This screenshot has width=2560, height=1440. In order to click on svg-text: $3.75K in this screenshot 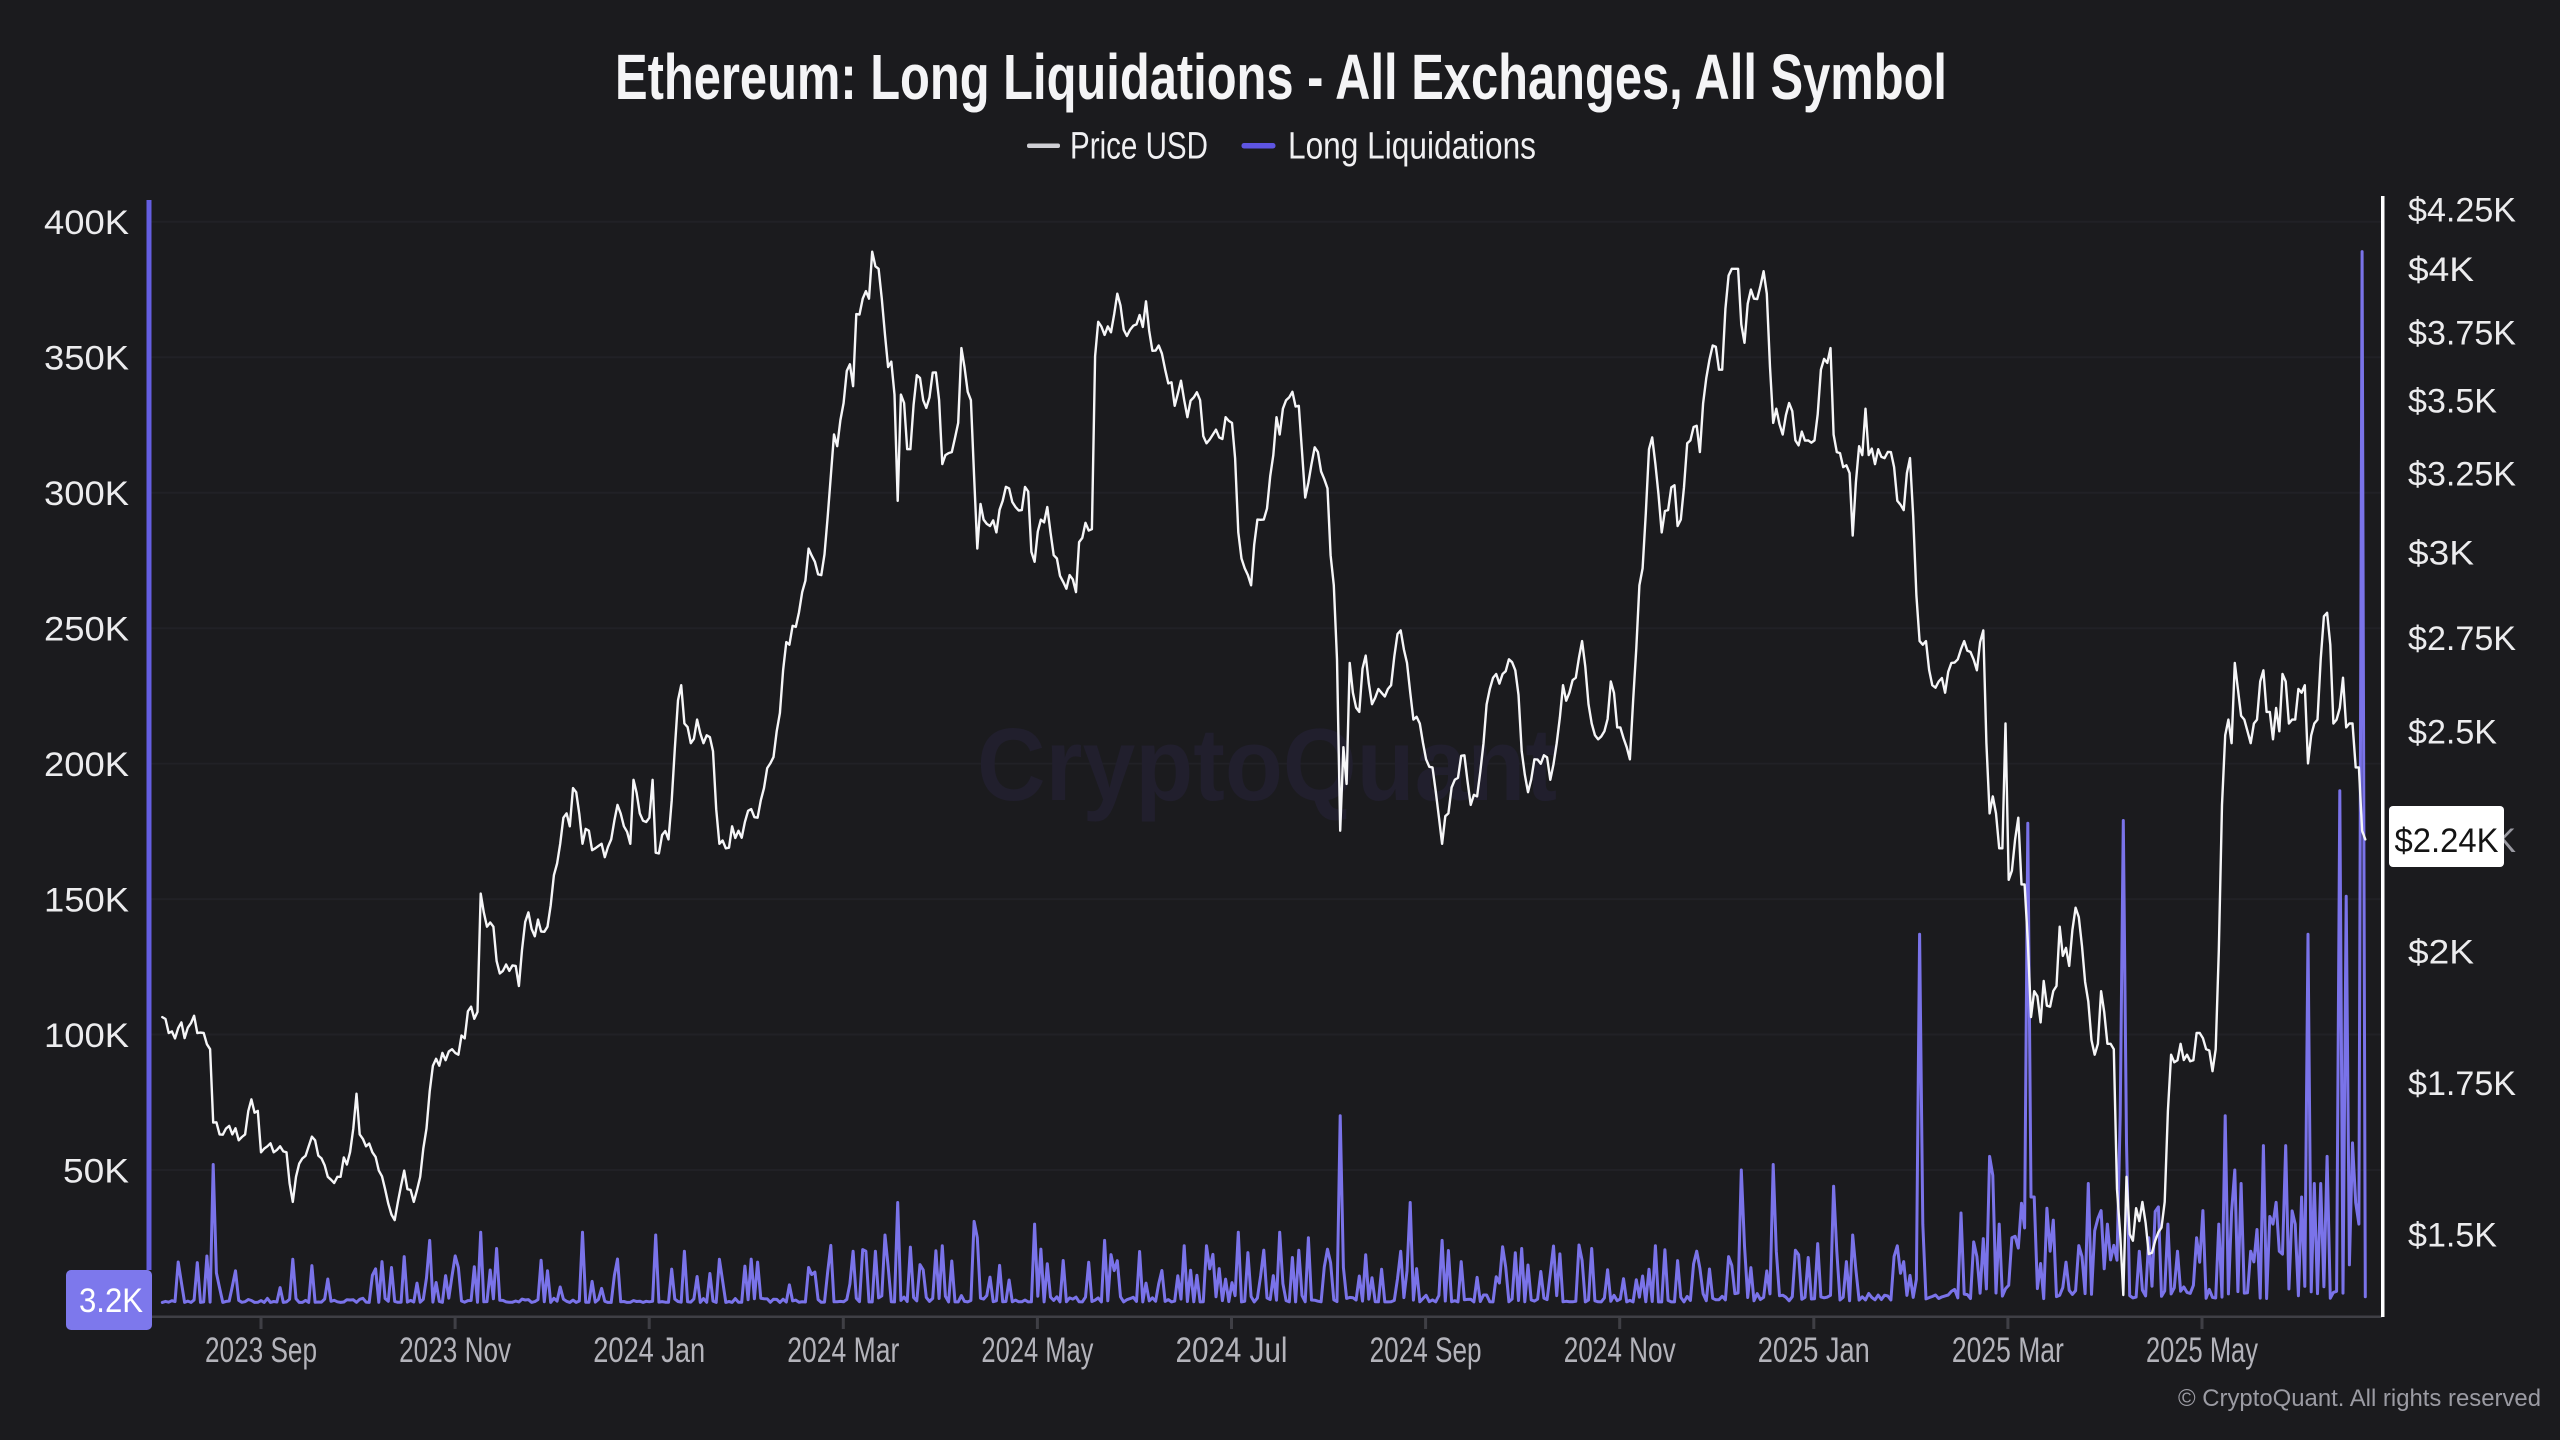, I will do `click(2462, 334)`.